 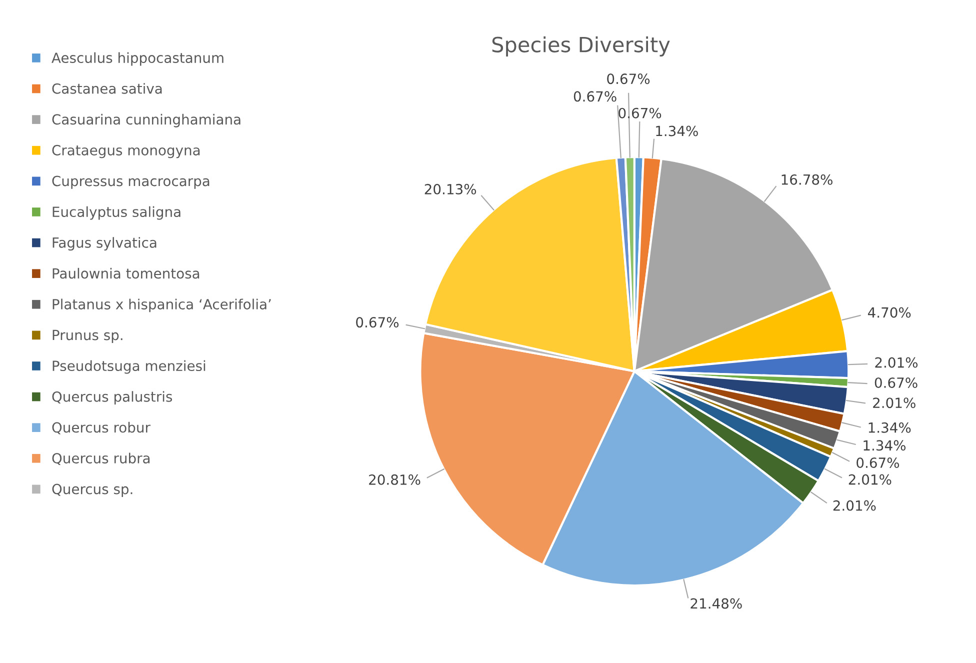 What do you see at coordinates (101, 428) in the screenshot?
I see `legend-label: Quercus robur` at bounding box center [101, 428].